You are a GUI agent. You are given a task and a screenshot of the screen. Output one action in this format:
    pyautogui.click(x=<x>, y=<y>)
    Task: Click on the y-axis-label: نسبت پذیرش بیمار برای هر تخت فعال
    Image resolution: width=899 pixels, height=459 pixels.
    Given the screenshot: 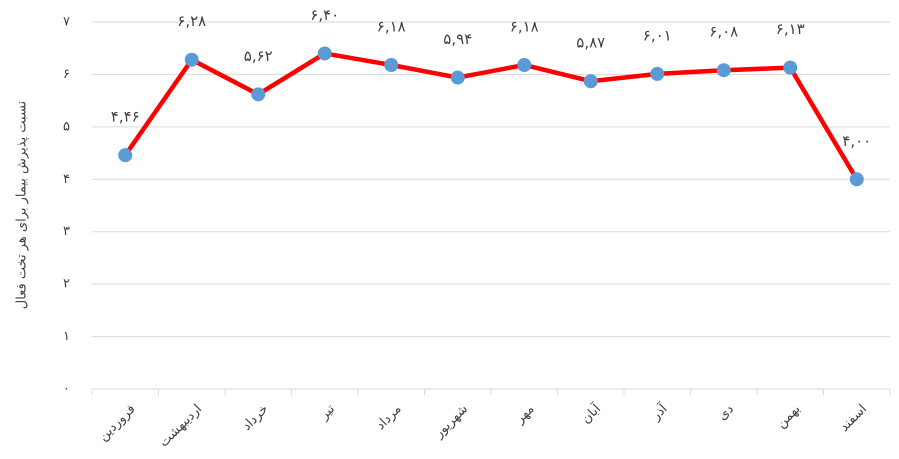 What is the action you would take?
    pyautogui.click(x=22, y=205)
    